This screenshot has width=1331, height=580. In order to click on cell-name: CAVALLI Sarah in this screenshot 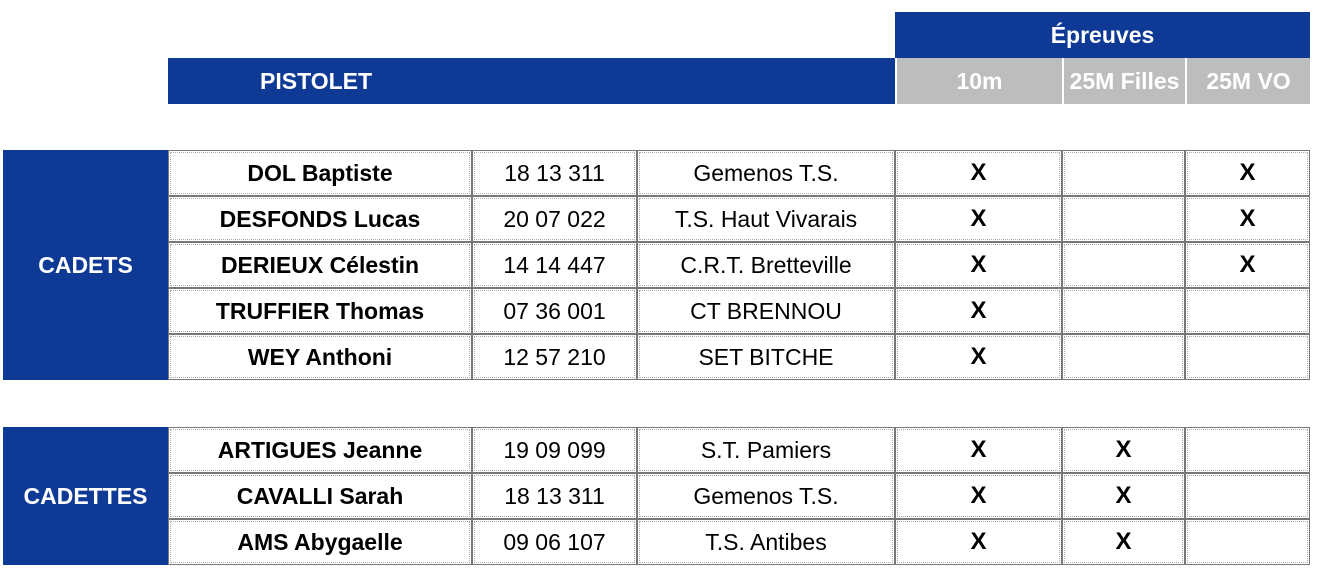, I will do `click(320, 496)`.